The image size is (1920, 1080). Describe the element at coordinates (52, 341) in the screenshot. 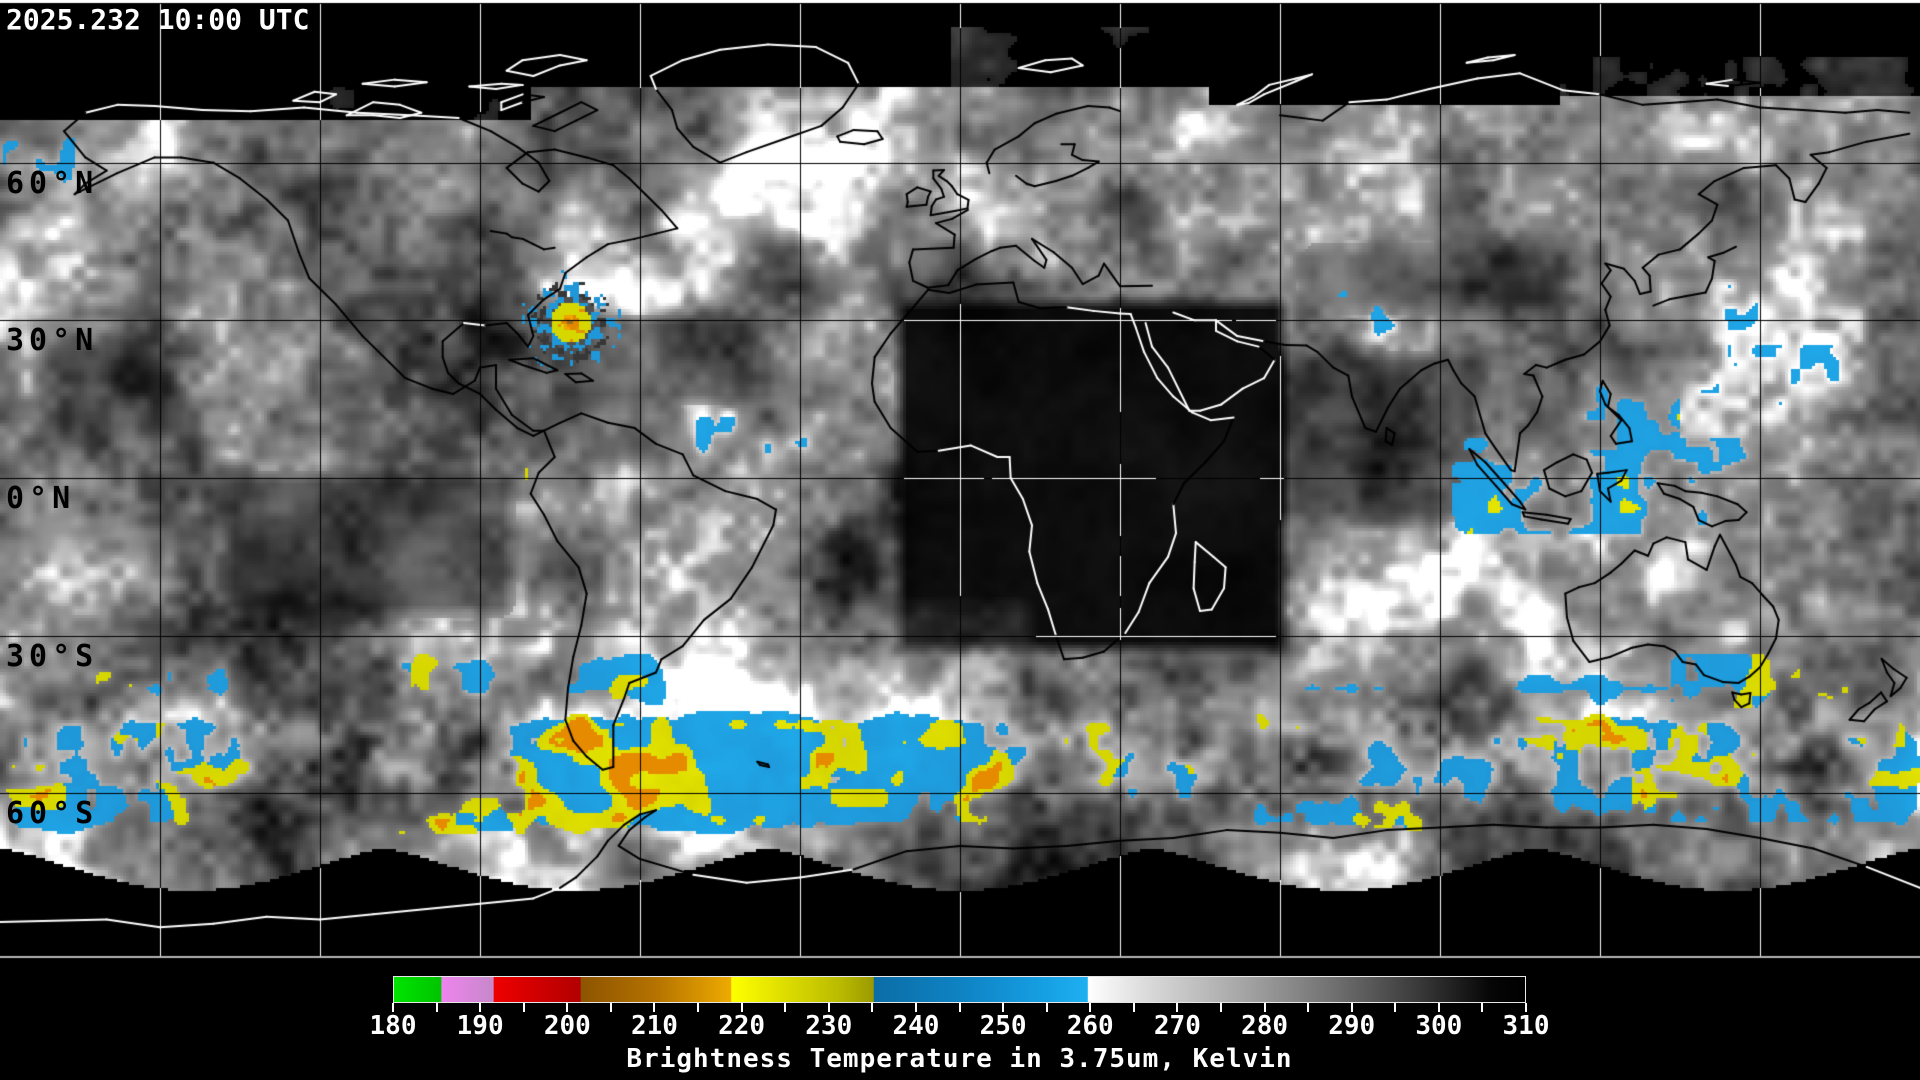

I see `lat-label-30n: 30°N` at that location.